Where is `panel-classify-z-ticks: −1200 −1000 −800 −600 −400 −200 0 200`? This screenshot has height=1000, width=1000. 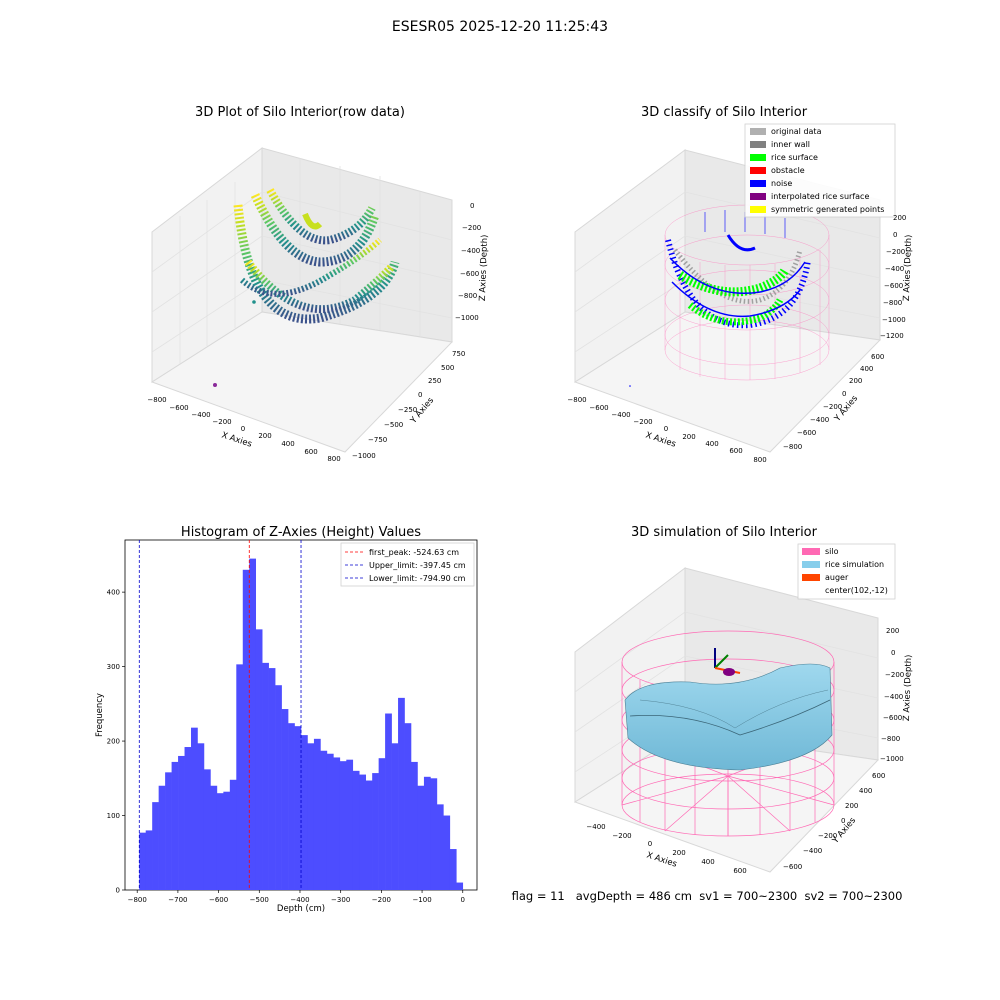 panel-classify-z-ticks: −1200 −1000 −800 −600 −400 −200 0 200 is located at coordinates (893, 277).